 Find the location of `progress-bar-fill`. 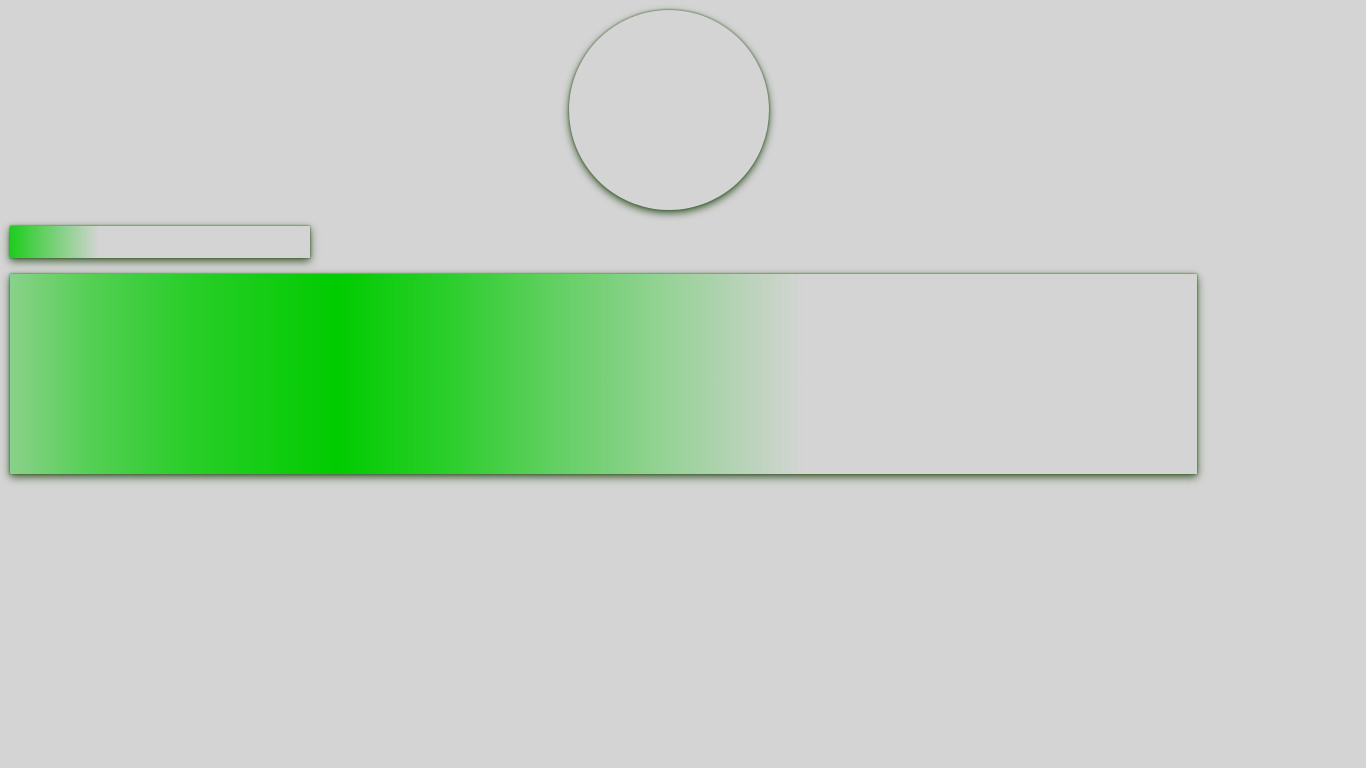

progress-bar-fill is located at coordinates (55, 242).